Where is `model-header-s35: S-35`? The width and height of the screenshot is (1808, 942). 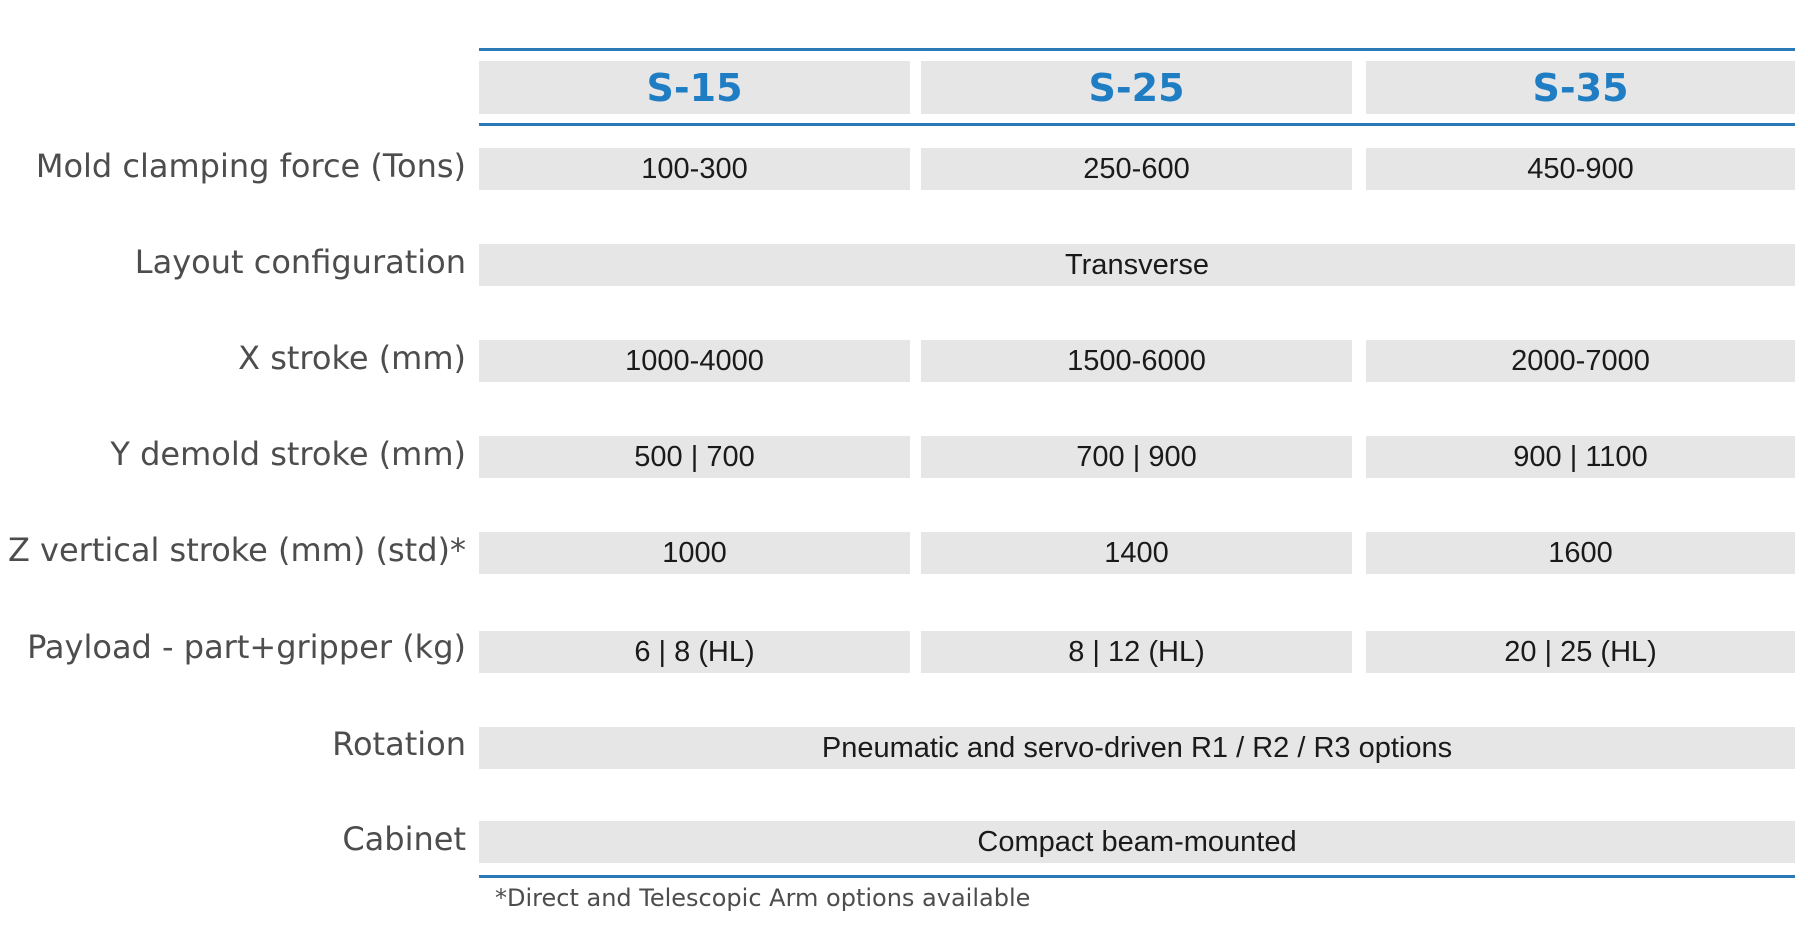
model-header-s35: S-35 is located at coordinates (1580, 87).